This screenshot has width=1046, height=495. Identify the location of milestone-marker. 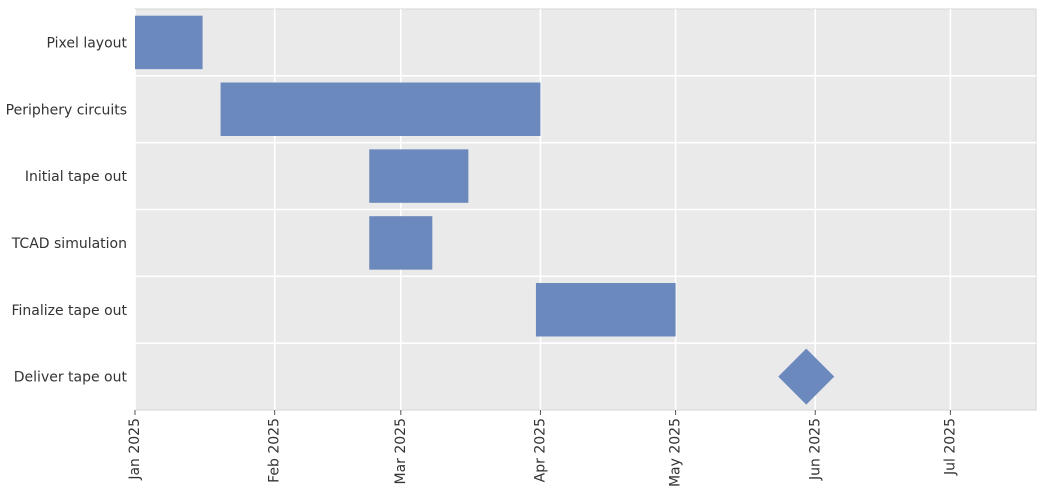
(806, 376).